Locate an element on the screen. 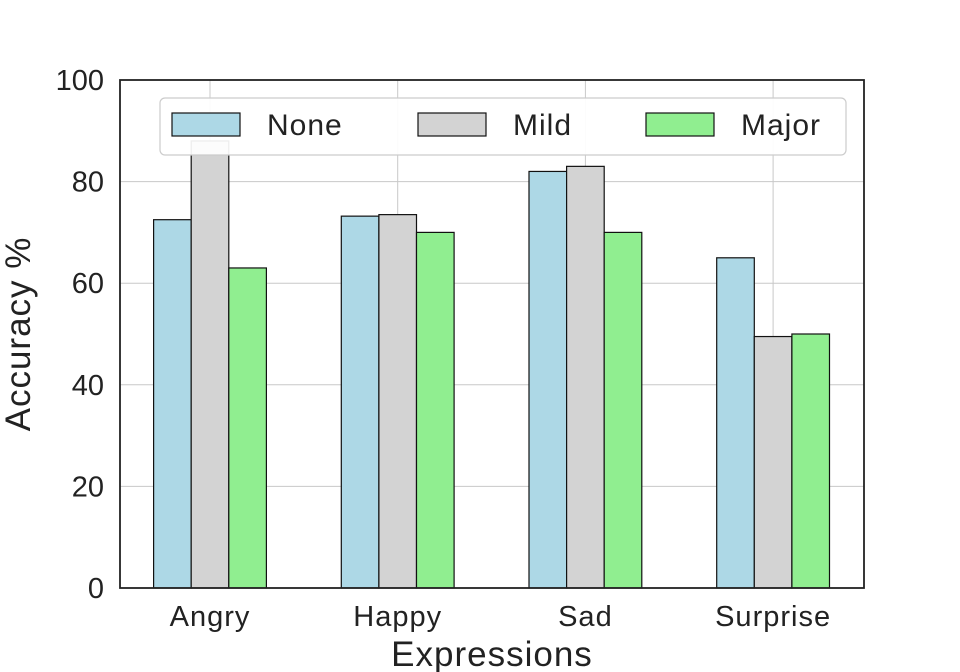  legend-label-none: None is located at coordinates (305, 125).